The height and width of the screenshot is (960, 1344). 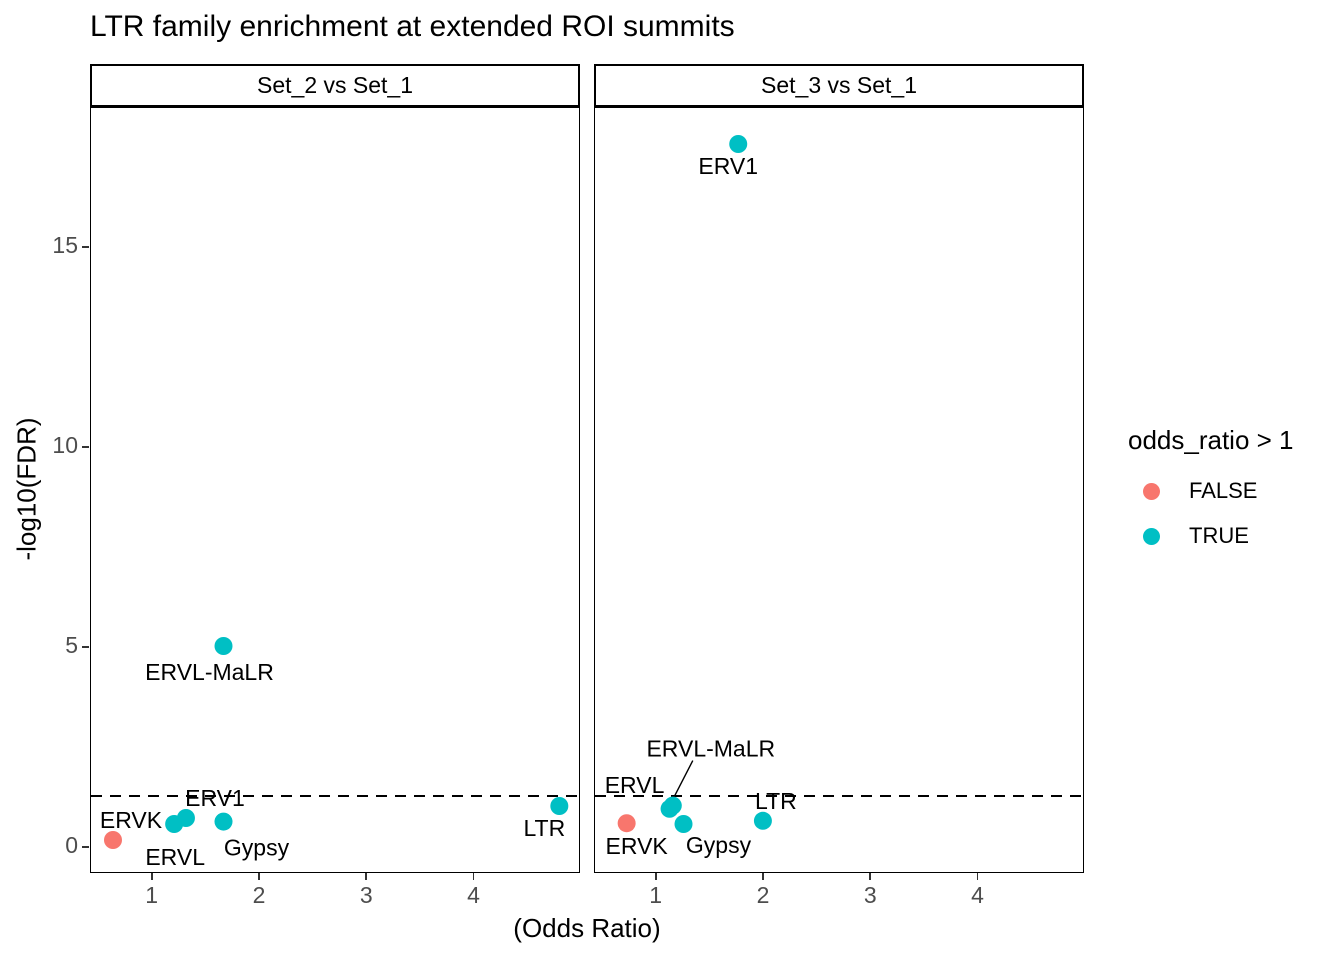 What do you see at coordinates (1223, 490) in the screenshot?
I see `legend-label-false: FALSE` at bounding box center [1223, 490].